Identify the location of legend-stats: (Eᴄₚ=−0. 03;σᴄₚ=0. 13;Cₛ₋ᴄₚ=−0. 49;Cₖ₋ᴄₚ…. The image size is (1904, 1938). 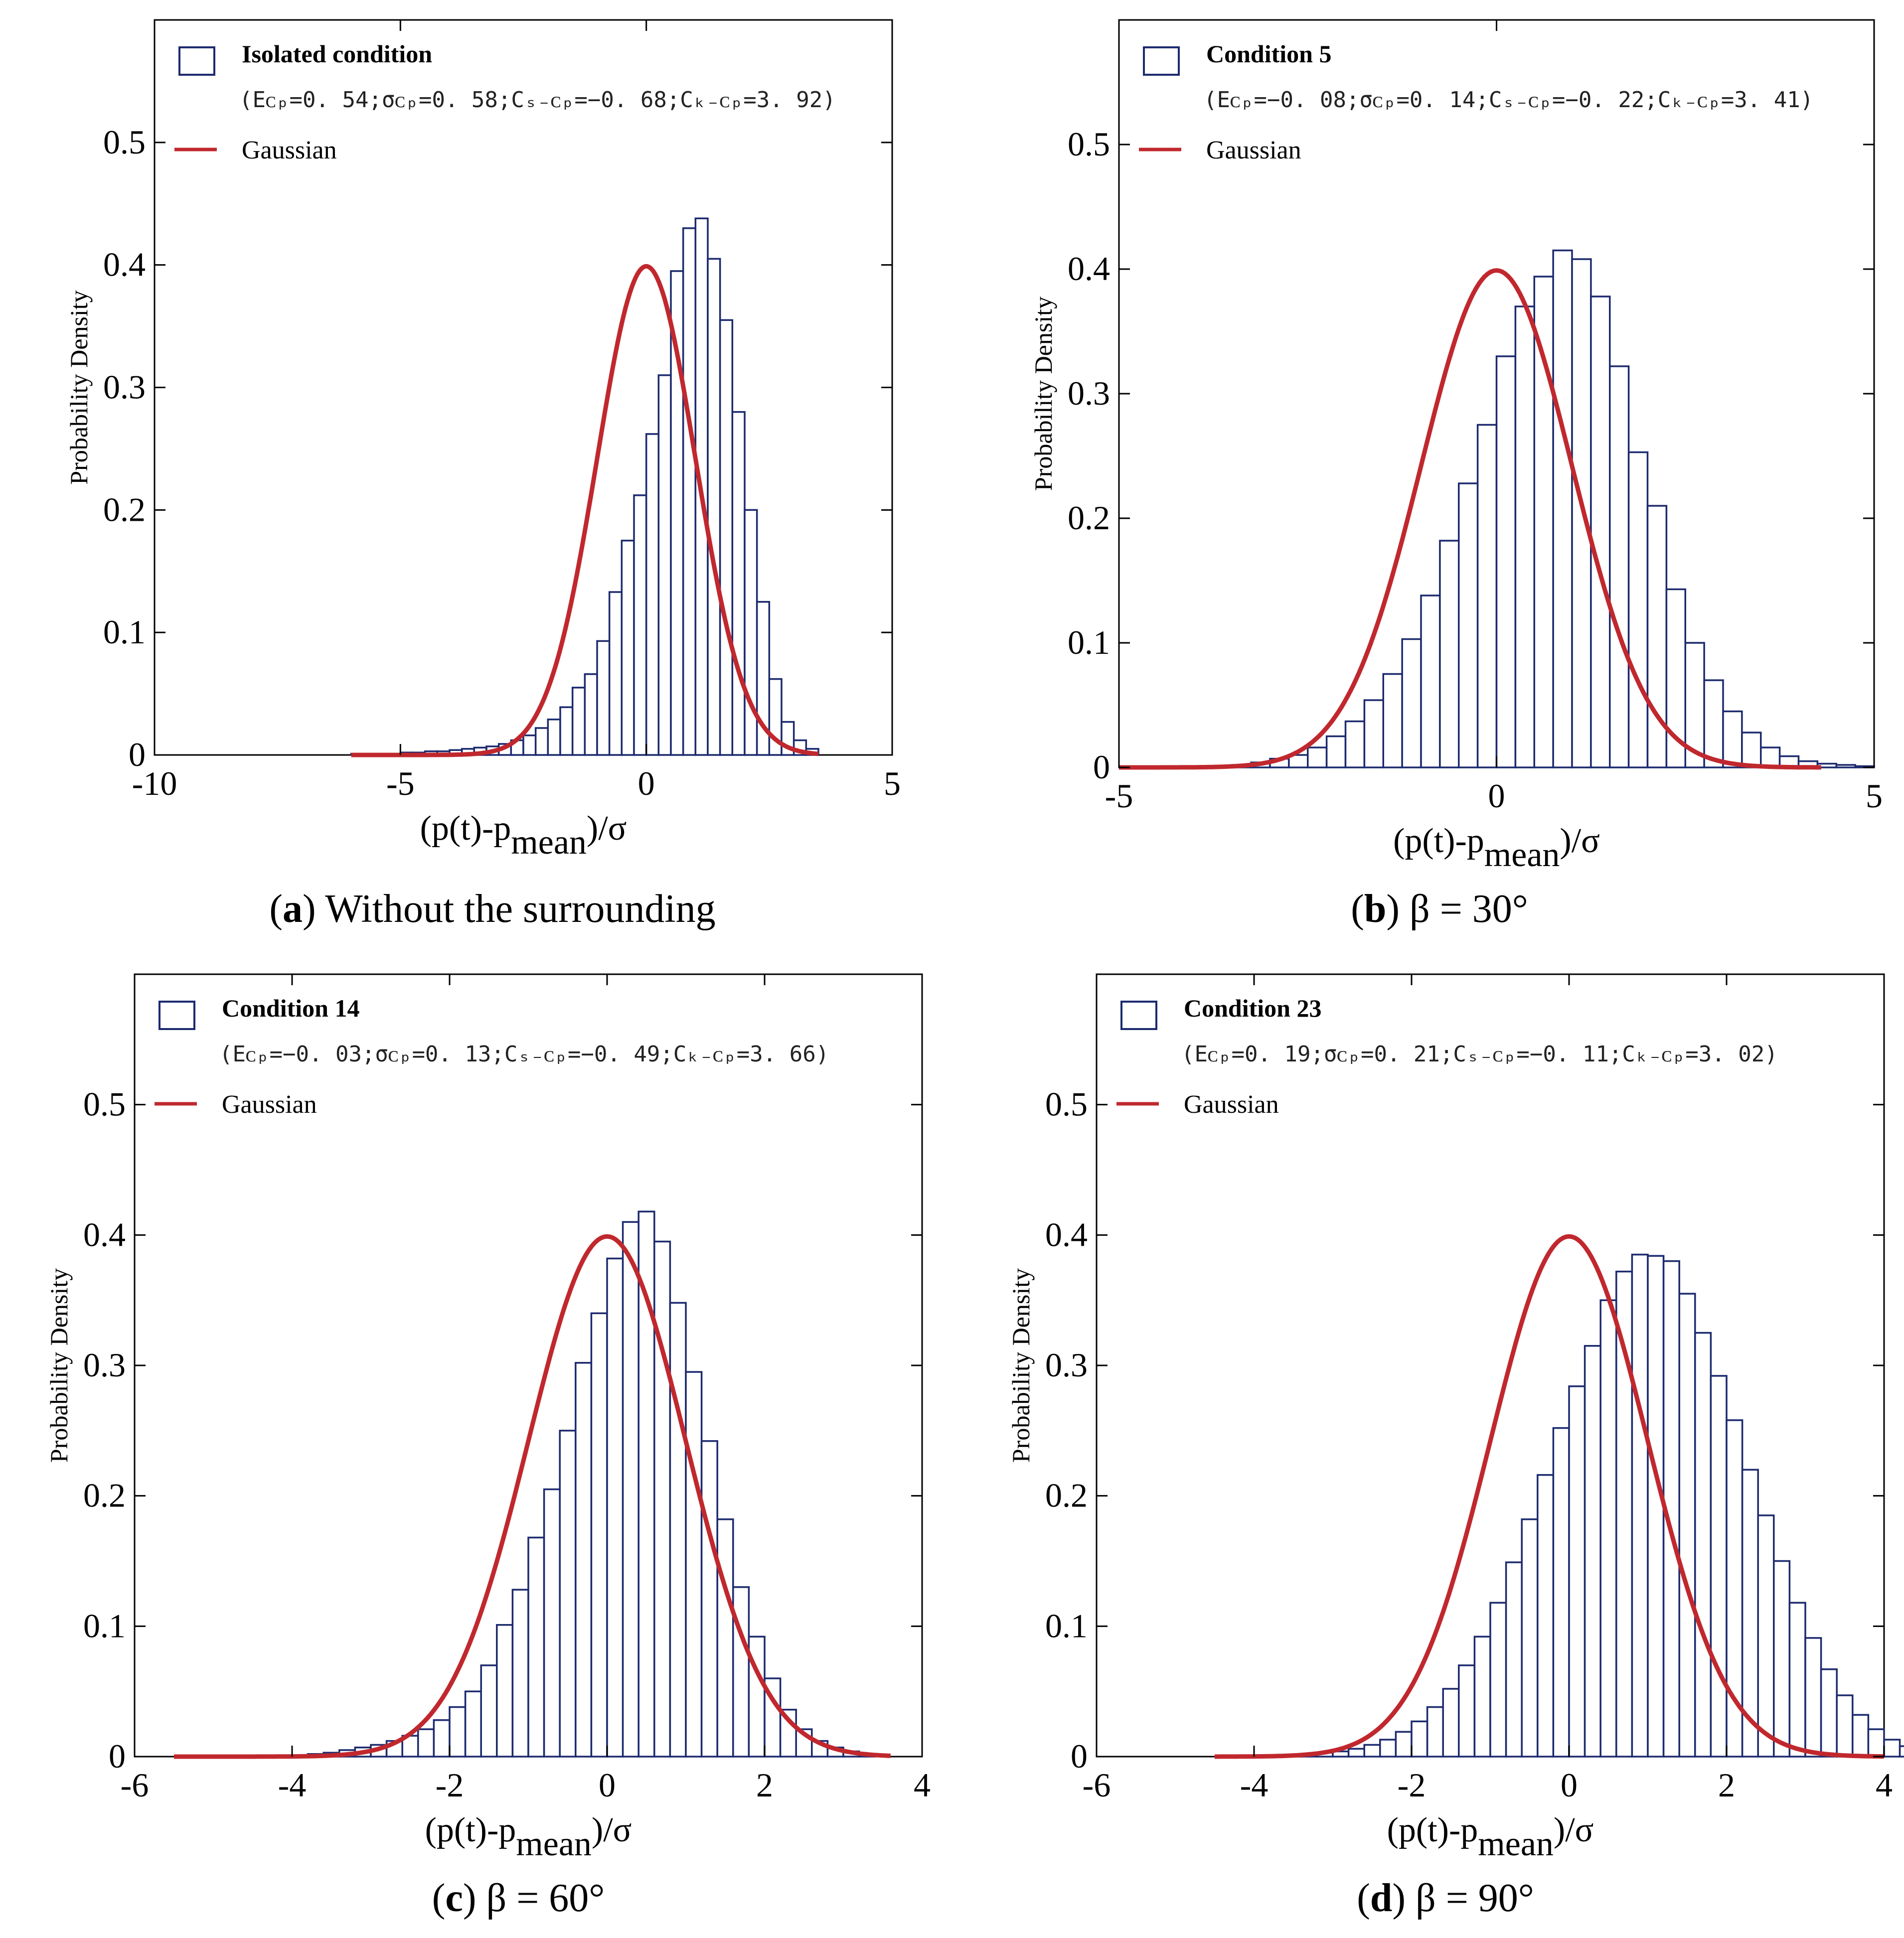
(524, 1054).